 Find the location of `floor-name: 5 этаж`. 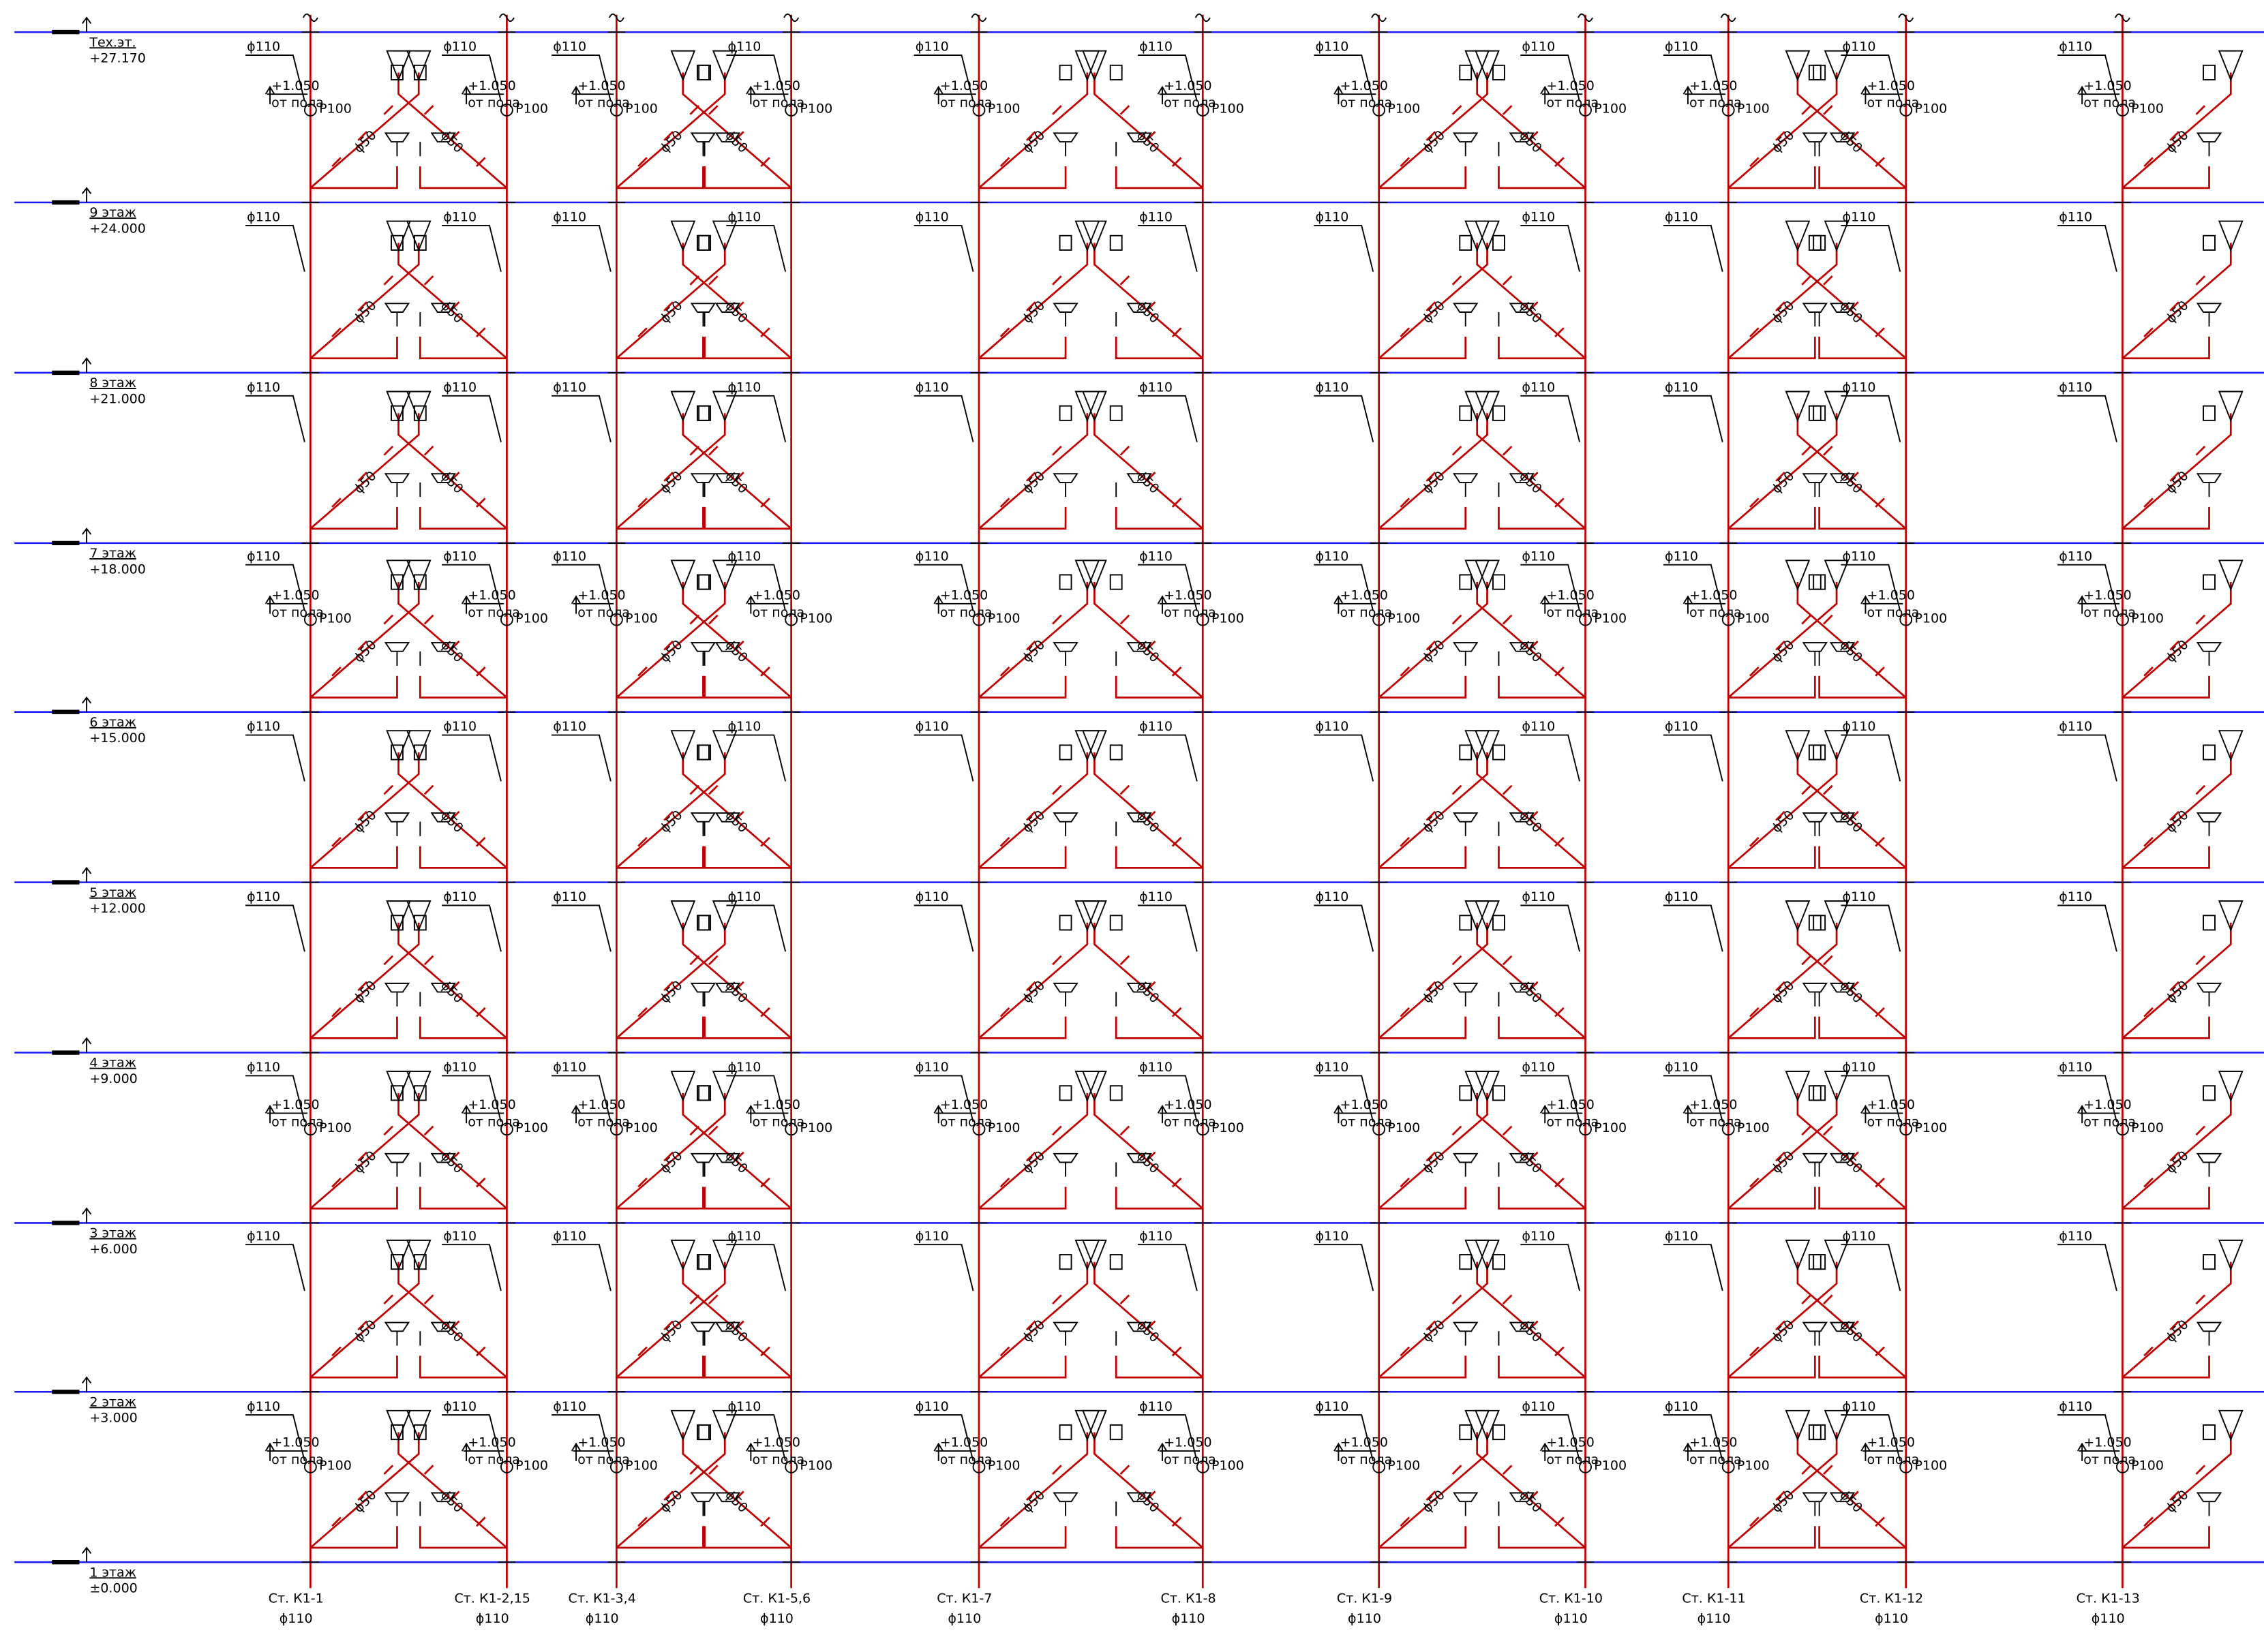

floor-name: 5 этаж is located at coordinates (112, 892).